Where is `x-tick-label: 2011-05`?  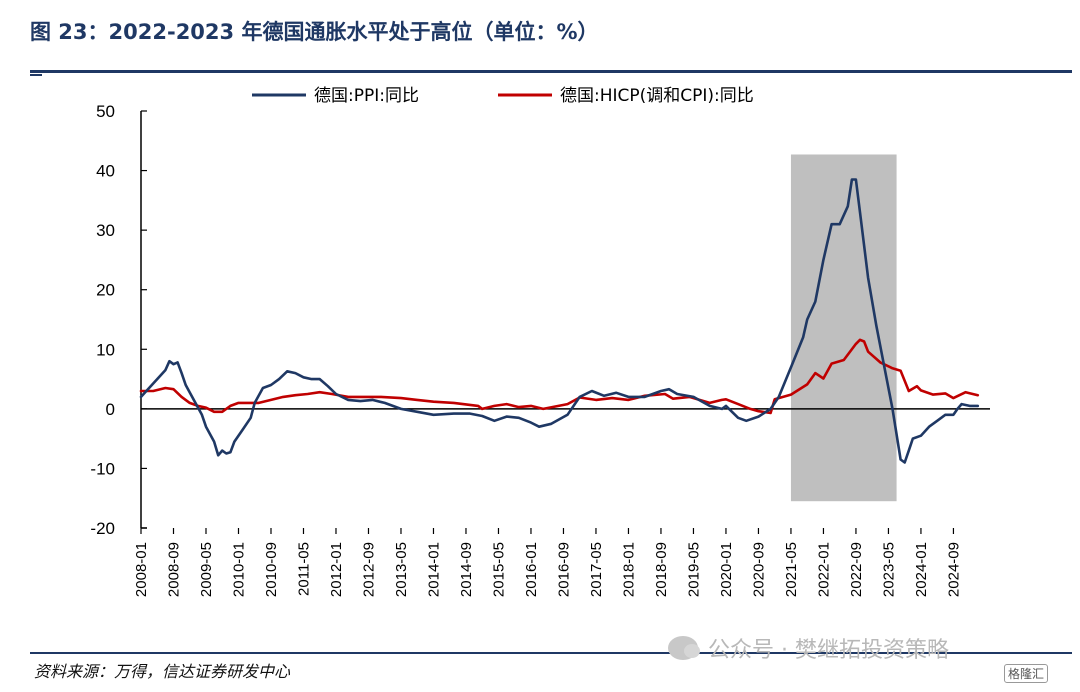 x-tick-label: 2011-05 is located at coordinates (303, 569).